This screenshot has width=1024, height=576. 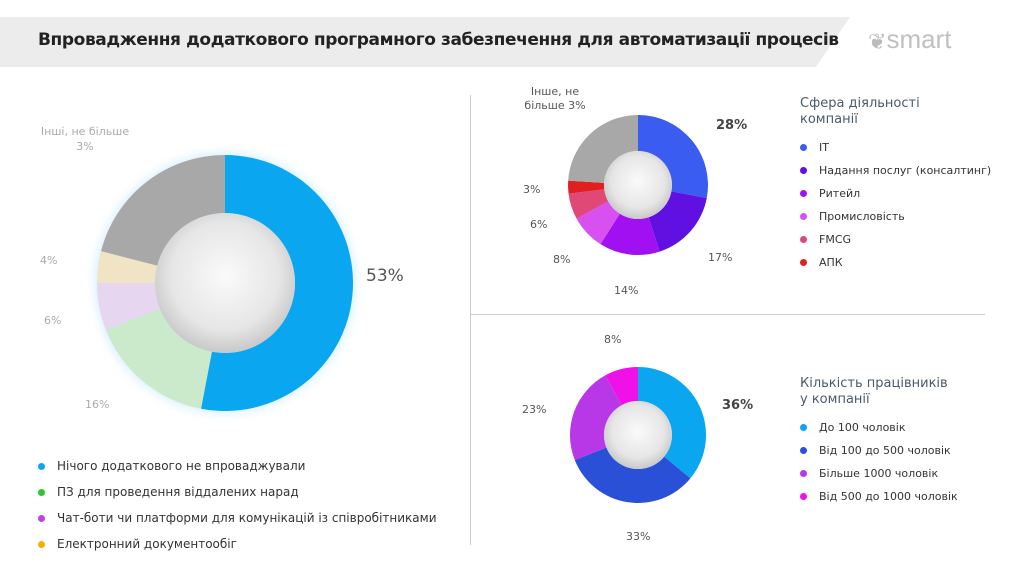 What do you see at coordinates (919, 39) in the screenshot?
I see `logo-text: smart` at bounding box center [919, 39].